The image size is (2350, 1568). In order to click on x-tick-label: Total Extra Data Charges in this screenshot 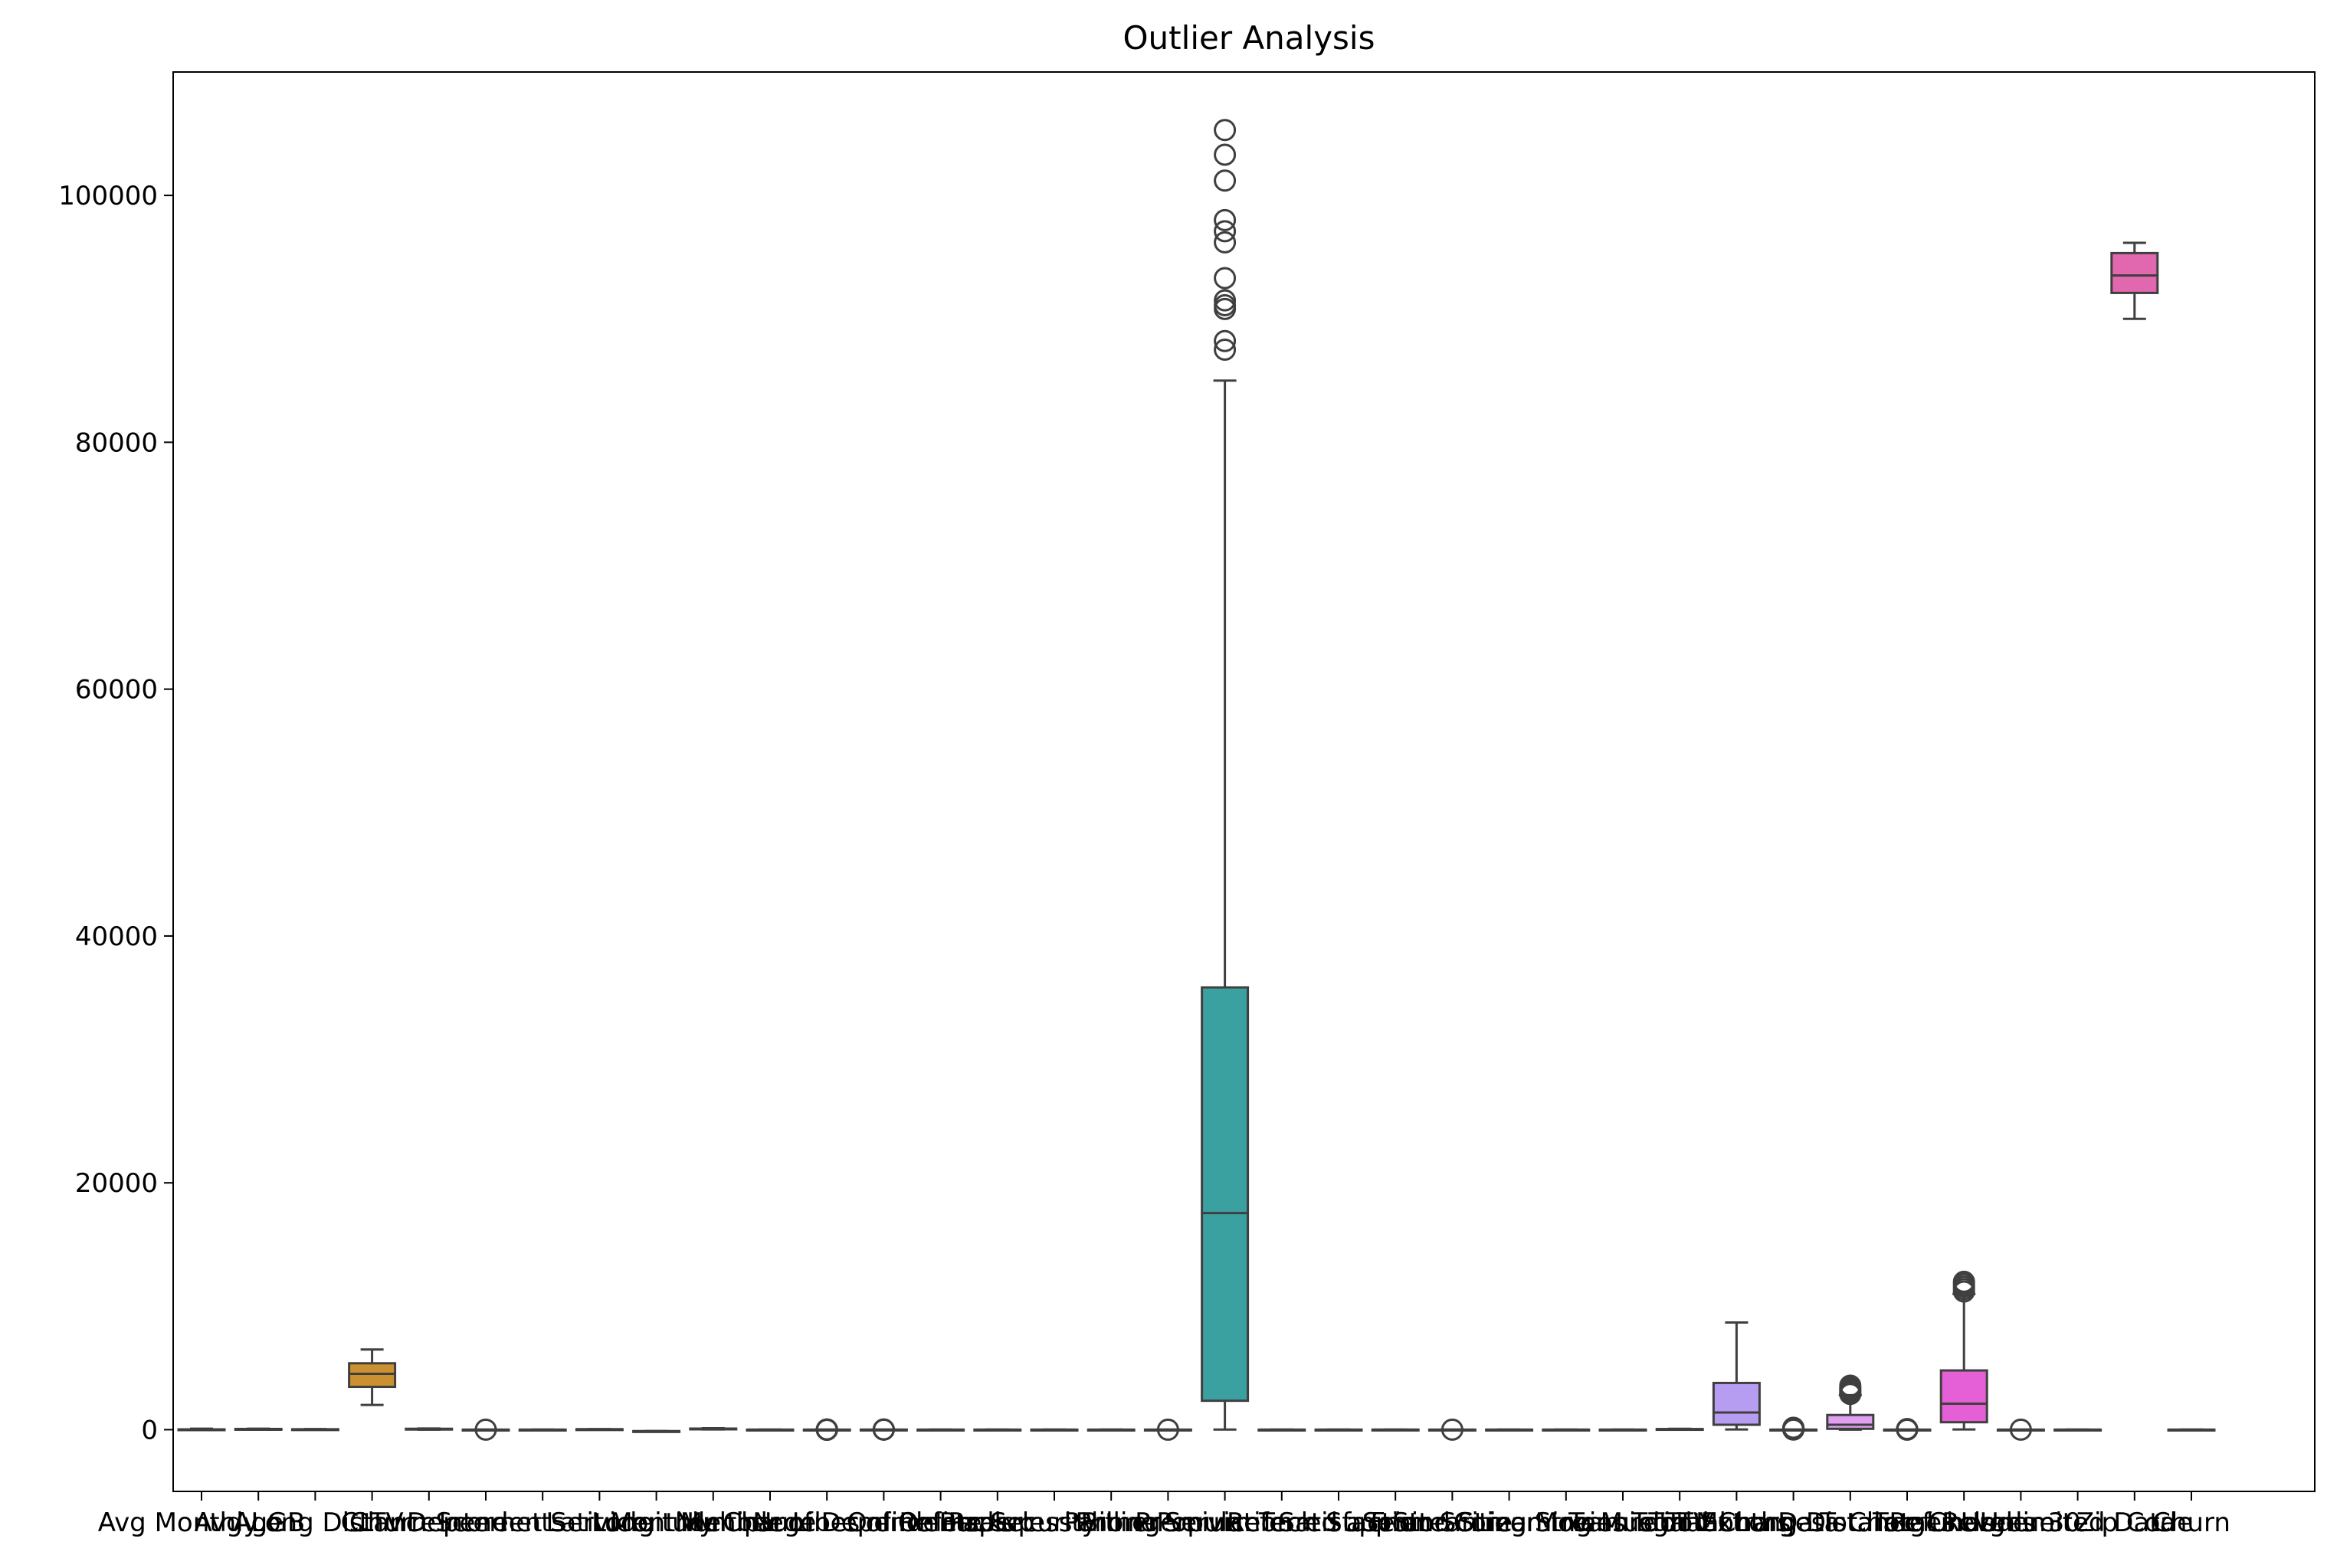, I will do `click(1793, 1522)`.